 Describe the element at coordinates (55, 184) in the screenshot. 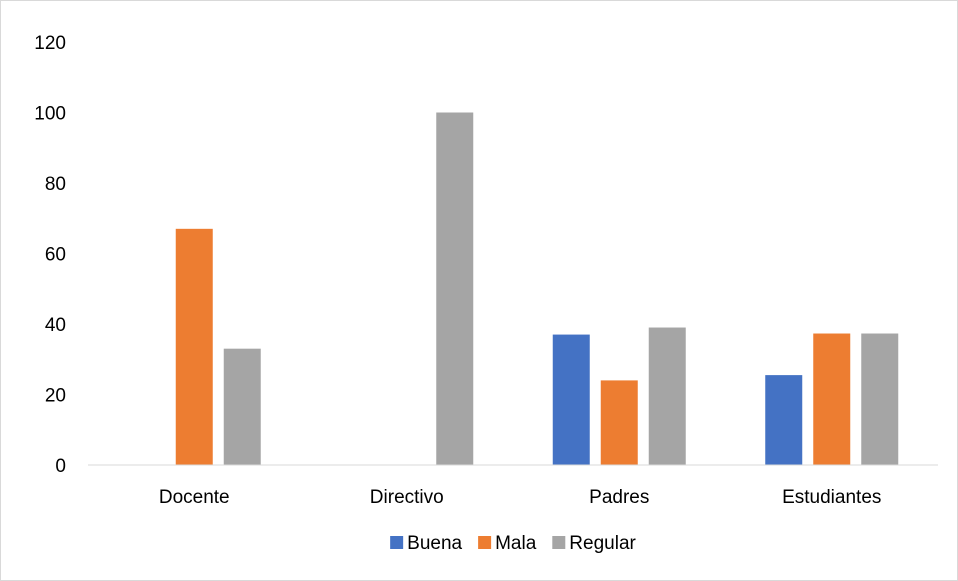

I see `y-tick-label: 80` at that location.